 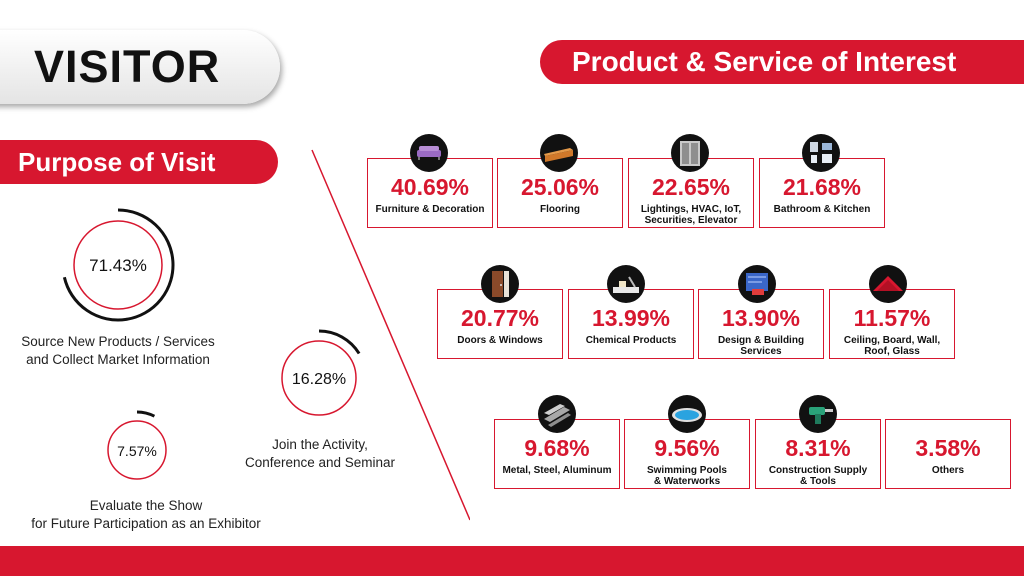 What do you see at coordinates (557, 448) in the screenshot?
I see `product-value: 9.68%` at bounding box center [557, 448].